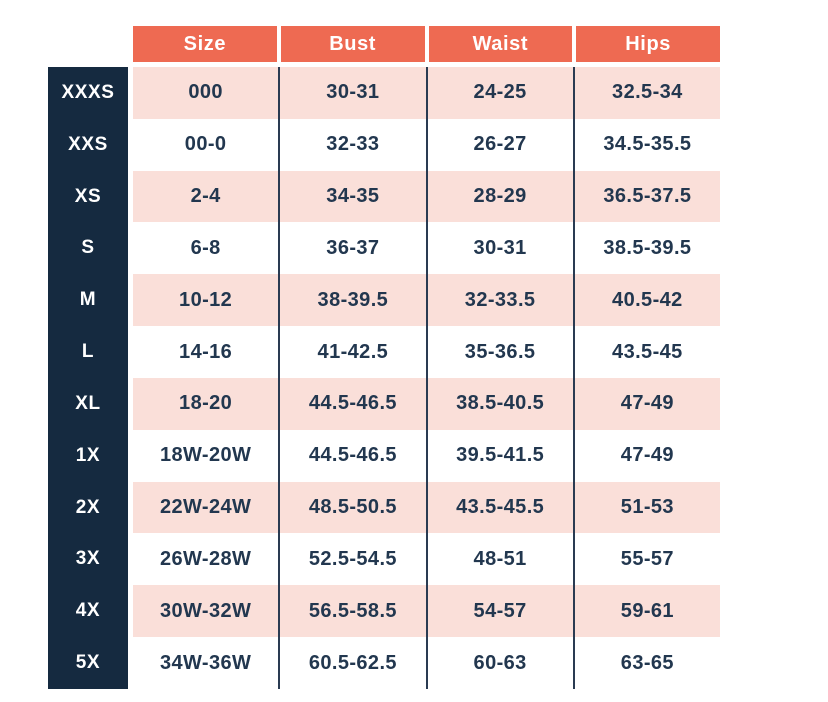 This screenshot has height=702, width=828. I want to click on cell-hips: 59-61, so click(647, 610).